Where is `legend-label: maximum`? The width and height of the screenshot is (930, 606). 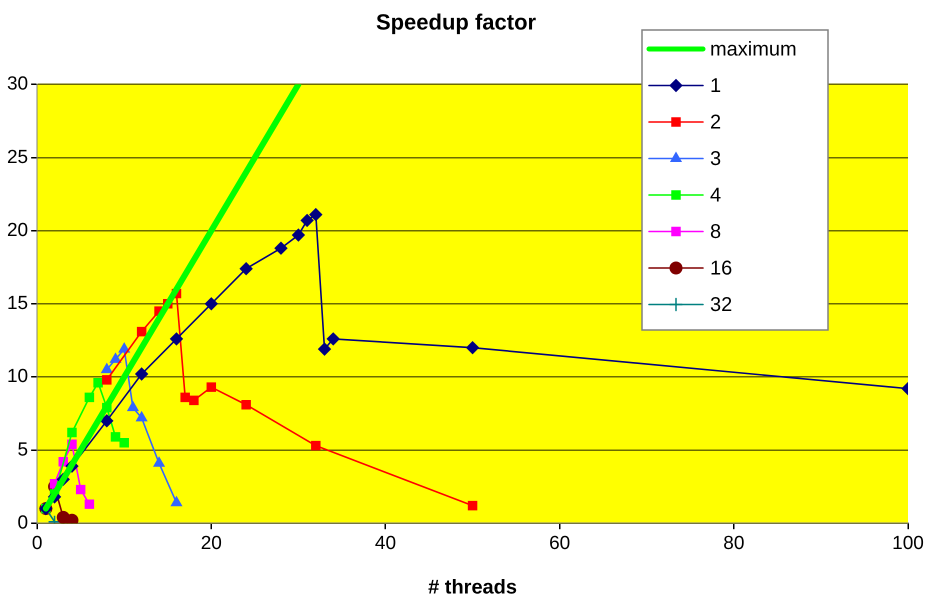 legend-label: maximum is located at coordinates (753, 49).